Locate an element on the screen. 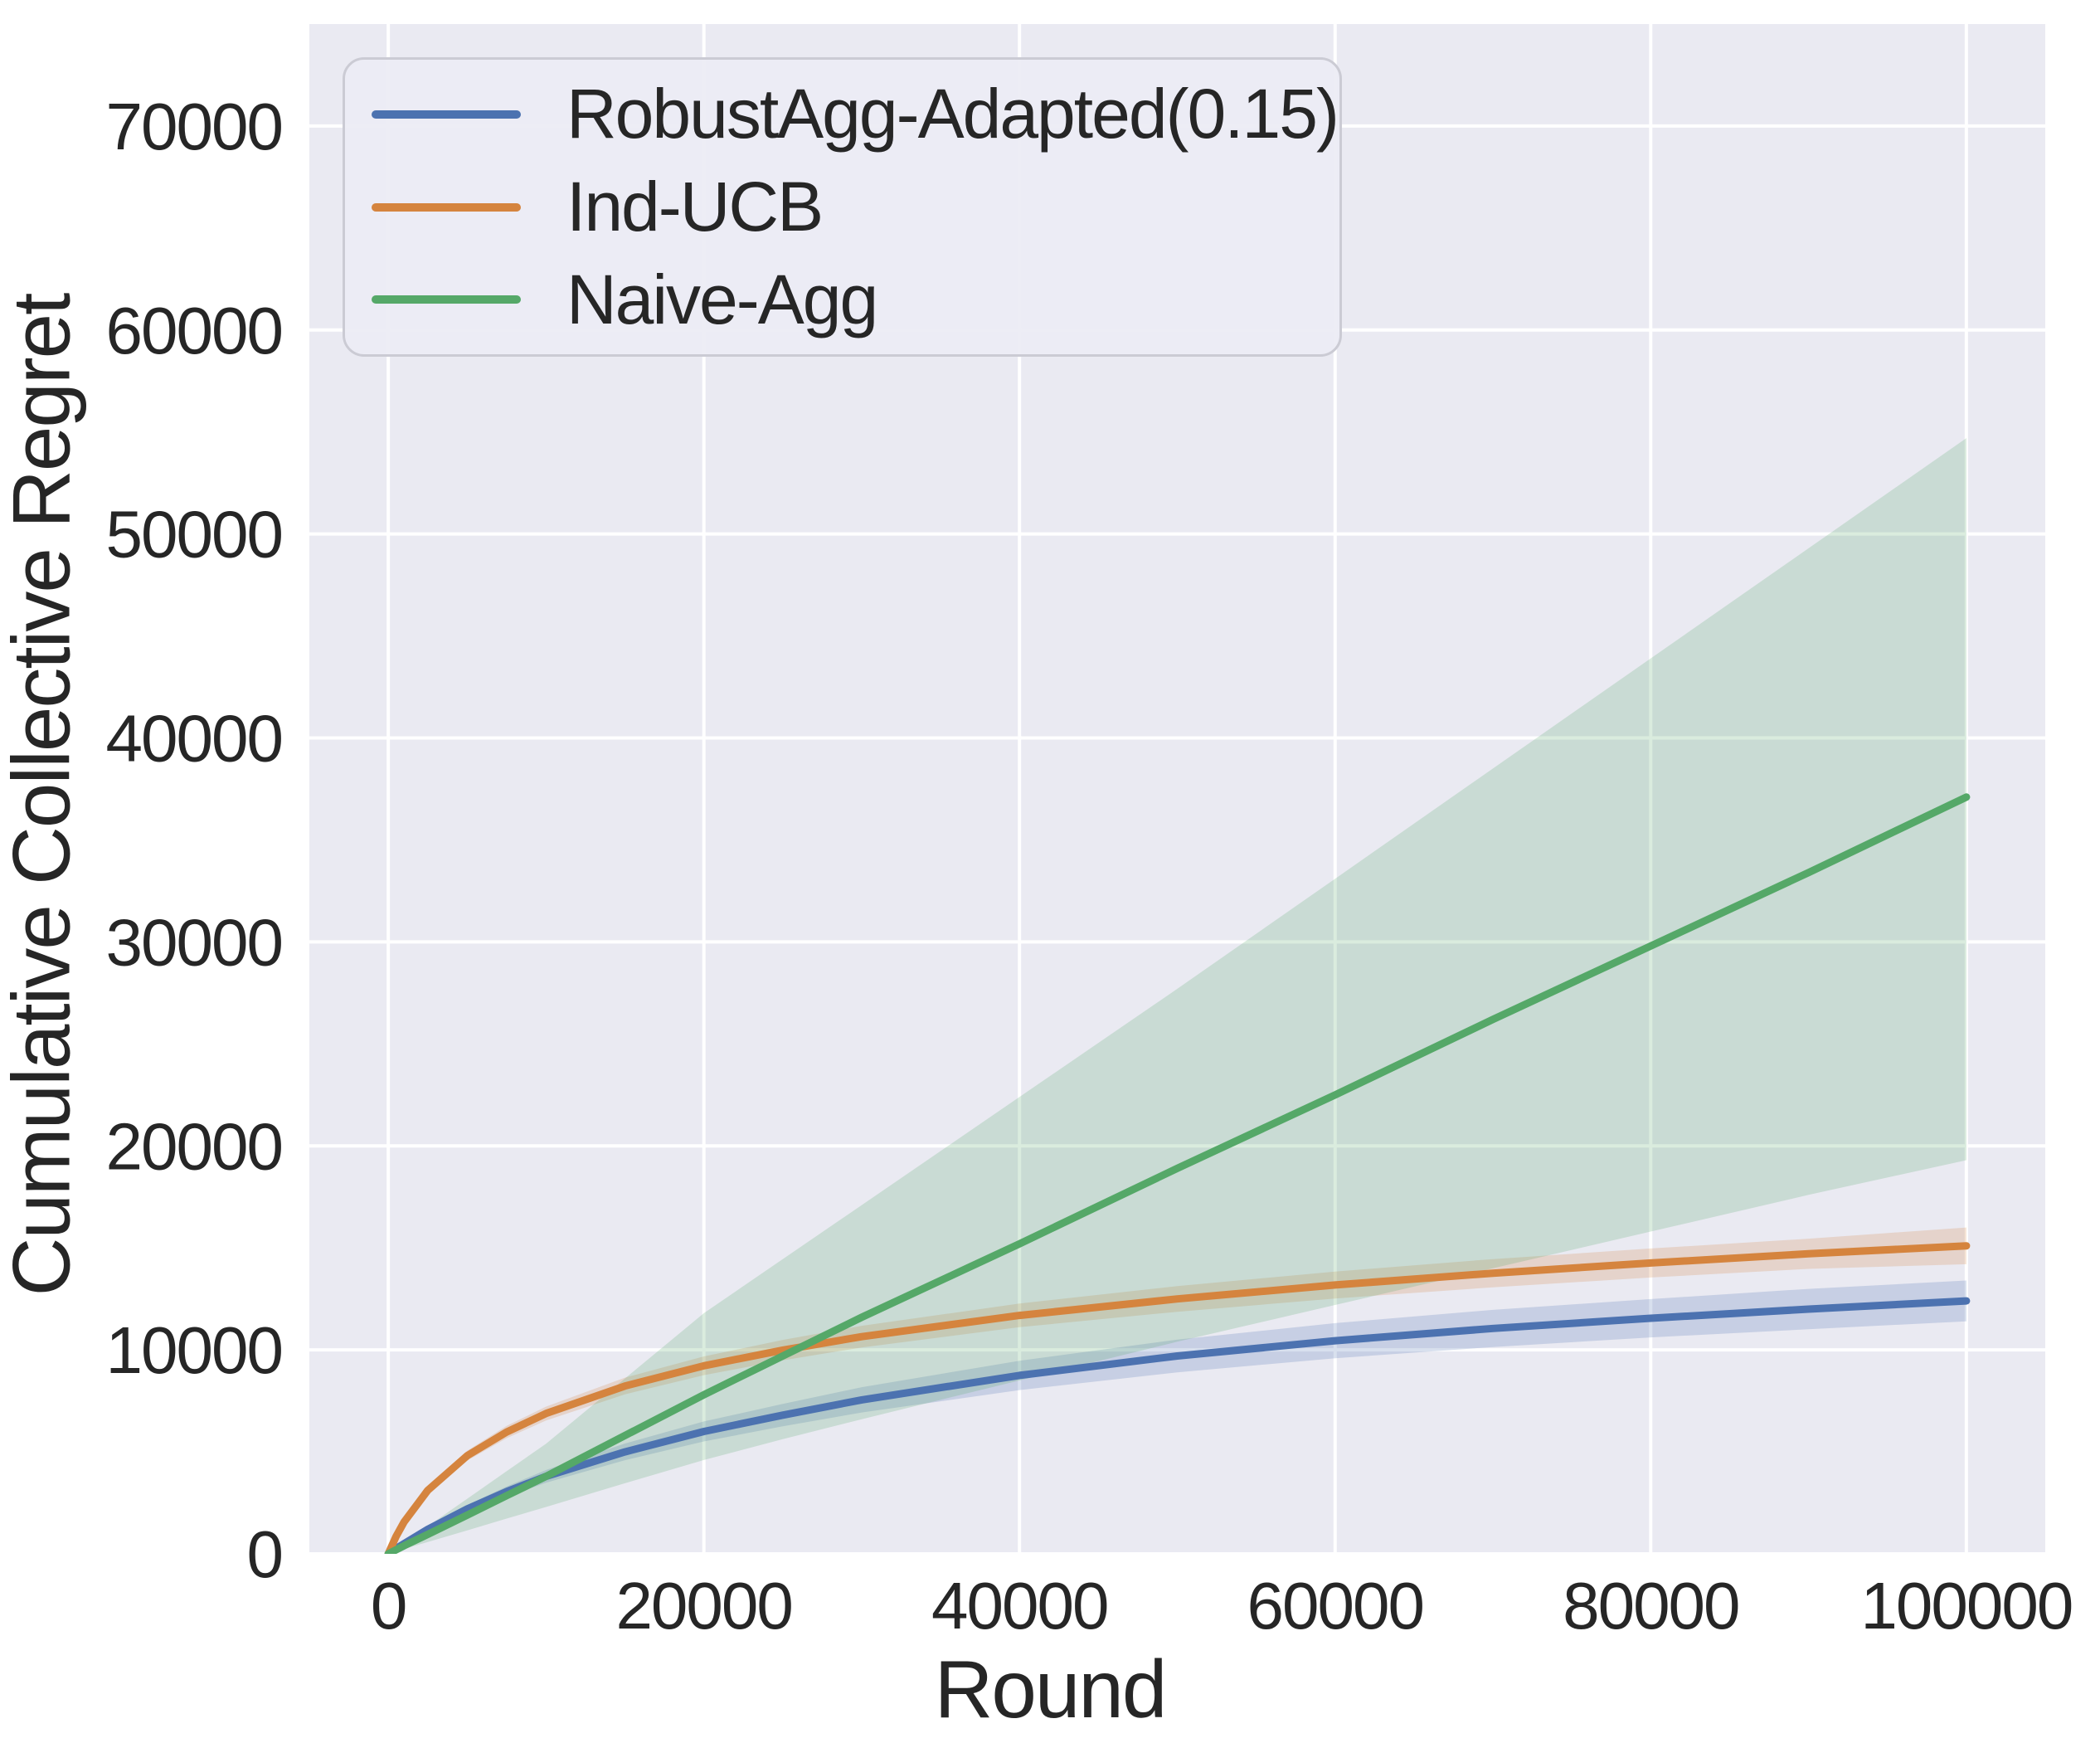 This screenshot has width=2100, height=1743. legend-item: Ind-UCB is located at coordinates (842, 207).